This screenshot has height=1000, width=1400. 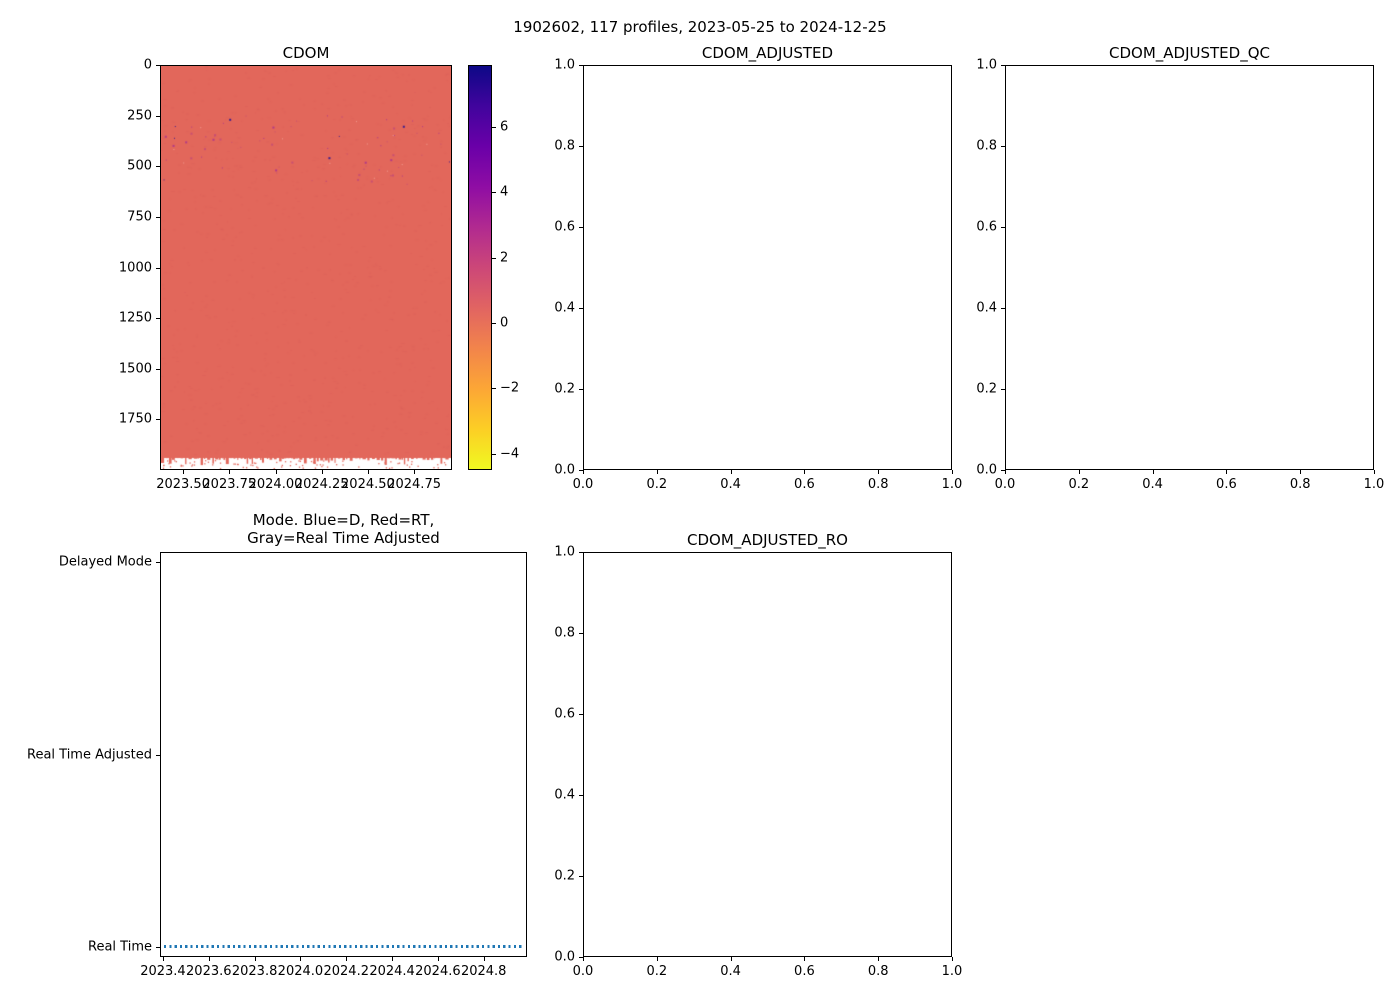 What do you see at coordinates (504, 323) in the screenshot?
I see `colorbar-tick-label: 0` at bounding box center [504, 323].